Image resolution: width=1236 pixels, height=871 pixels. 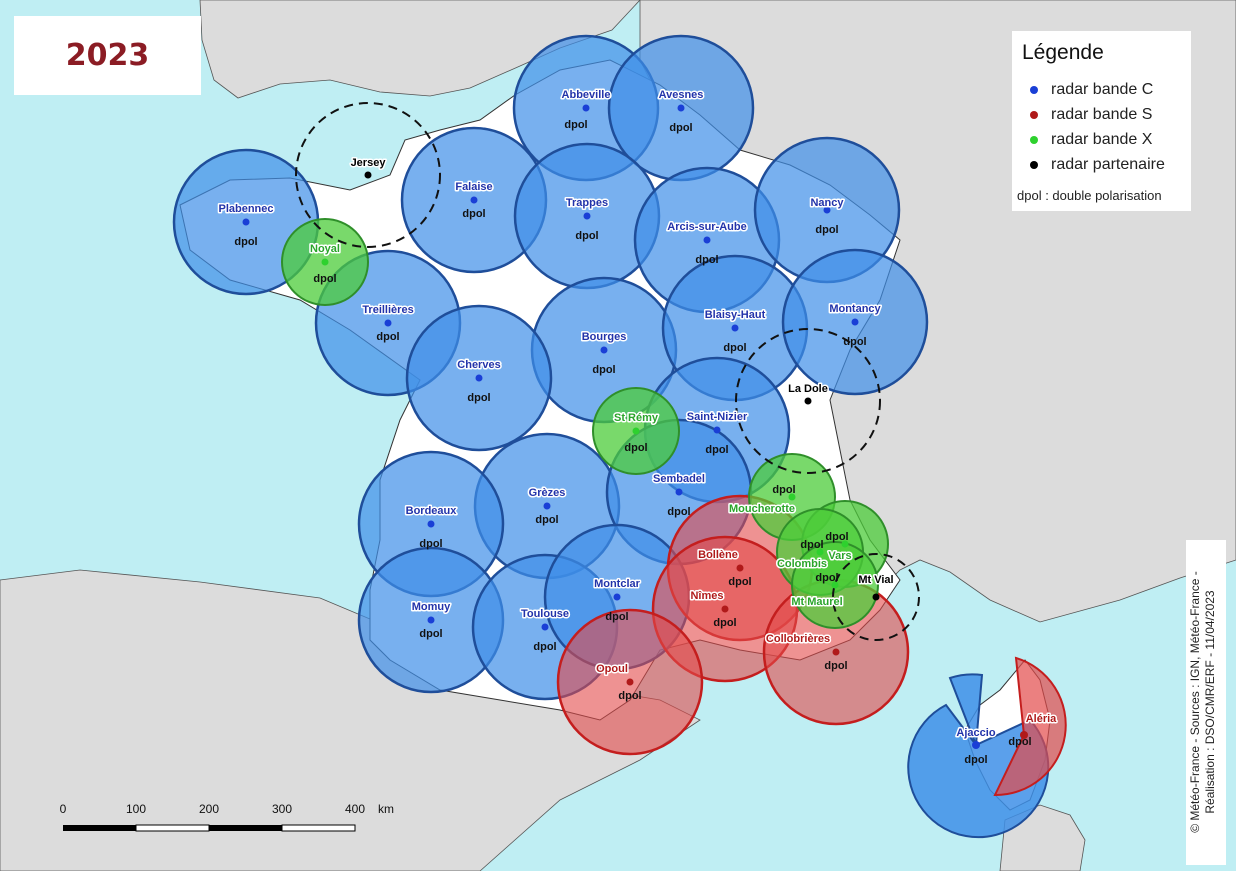 What do you see at coordinates (1091, 115) in the screenshot?
I see `legend-item-band-s: radar bande S` at bounding box center [1091, 115].